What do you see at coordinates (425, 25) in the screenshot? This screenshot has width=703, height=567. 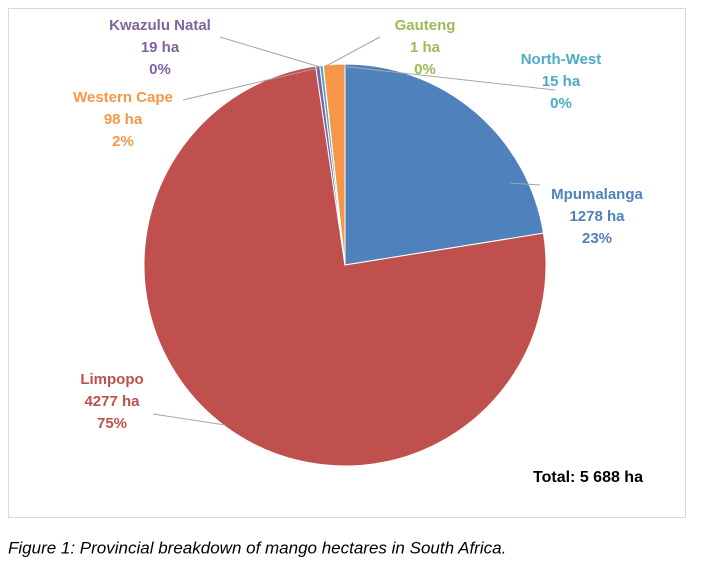 I see `slice-name: Gauteng` at bounding box center [425, 25].